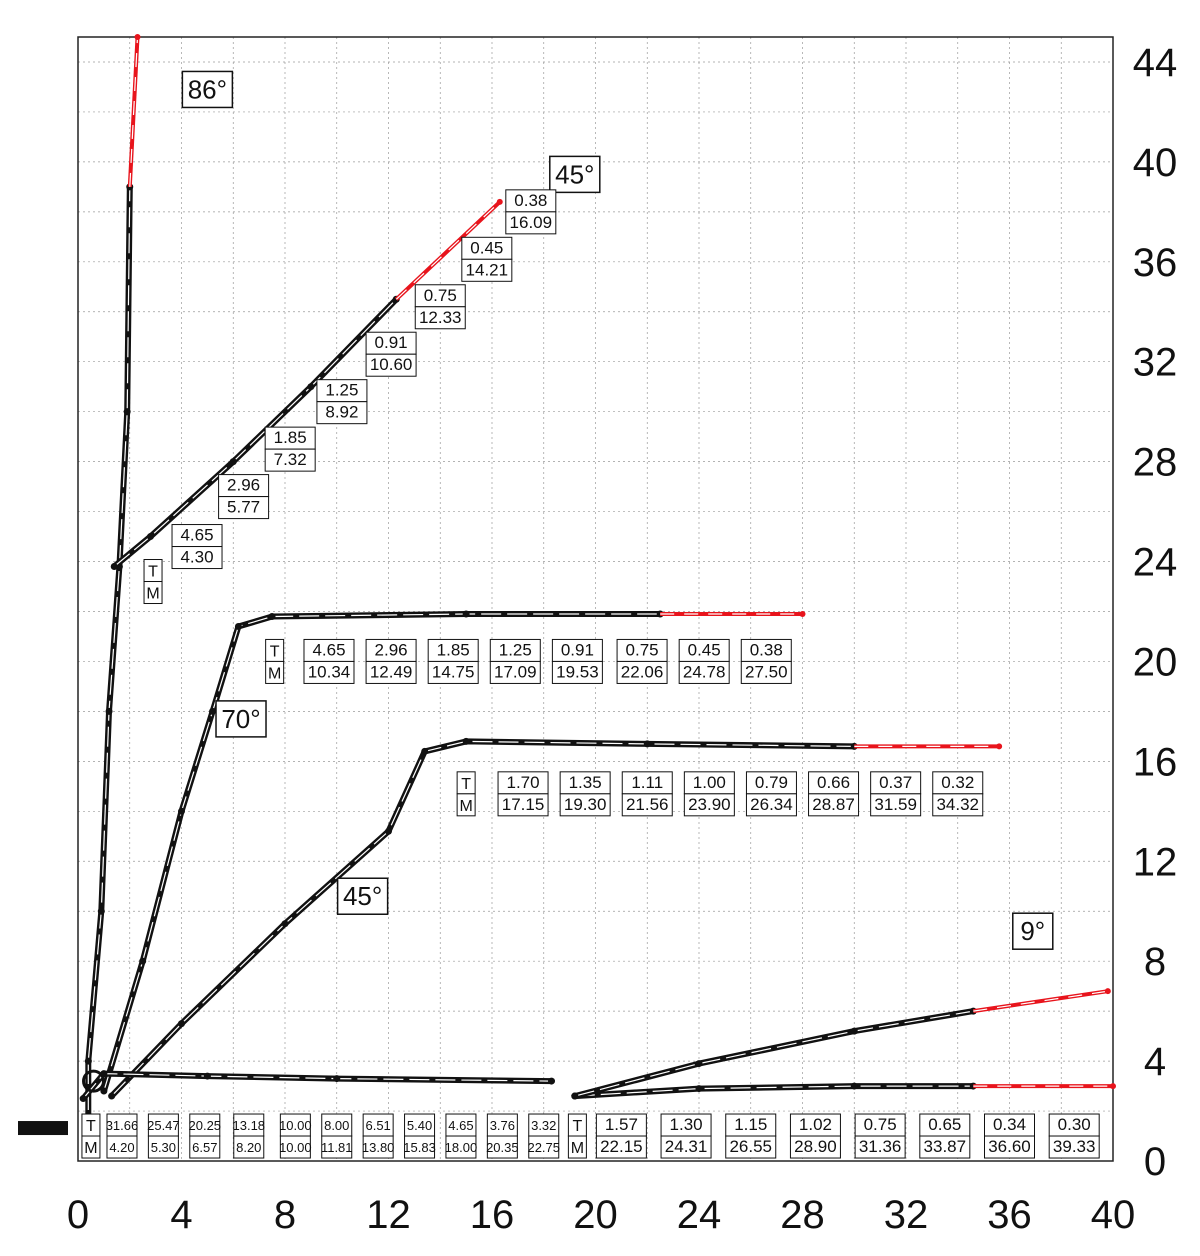 Image resolution: width=1200 pixels, height=1256 pixels. I want to click on load-value-m: 31.59, so click(895, 804).